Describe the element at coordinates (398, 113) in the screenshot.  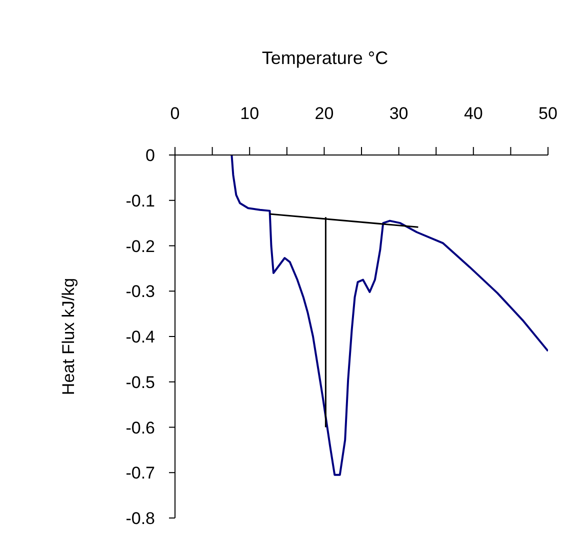
I see `x-tick-label: 30` at that location.